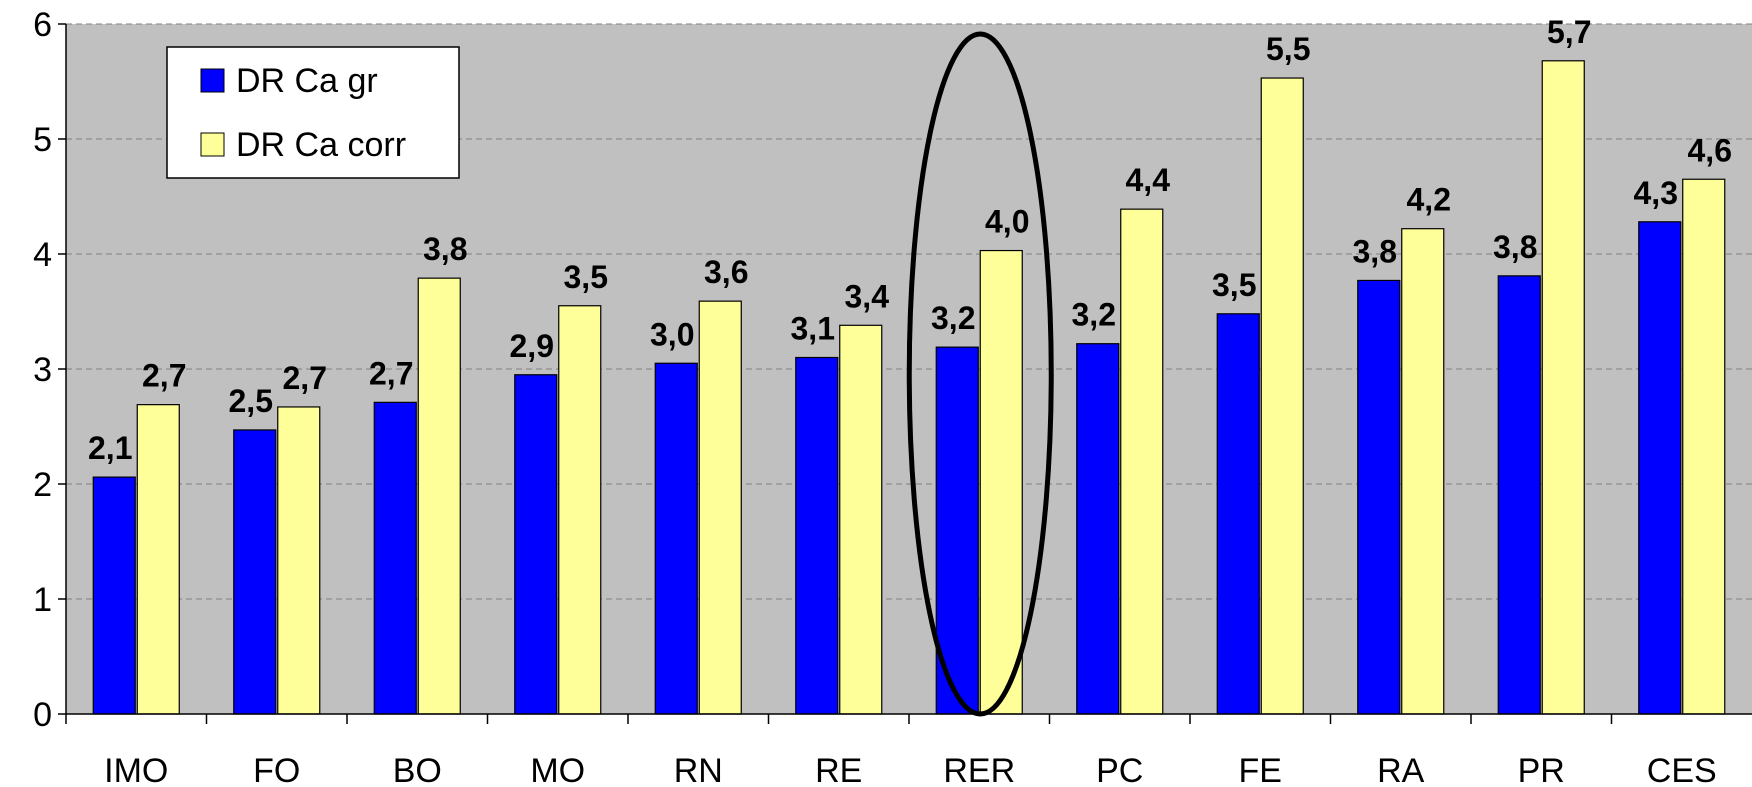 This screenshot has height=787, width=1752. Describe the element at coordinates (110, 448) in the screenshot. I see `data-label: 2,1` at that location.